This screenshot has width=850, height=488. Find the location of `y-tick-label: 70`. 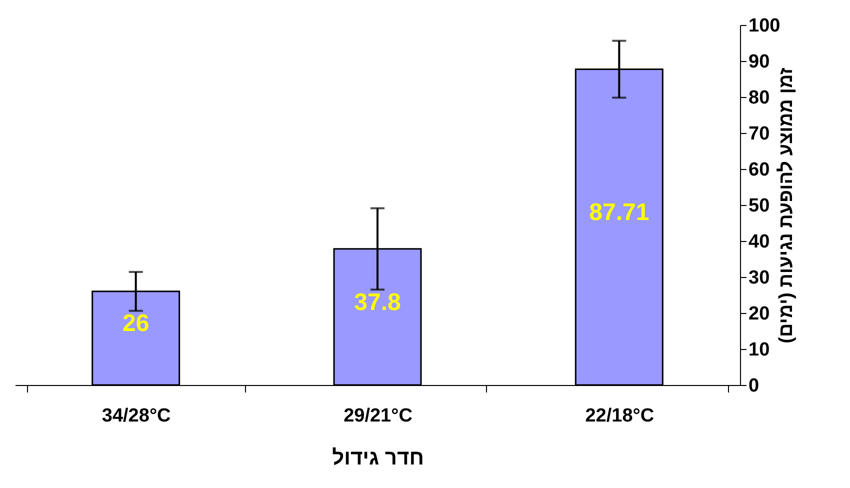

y-tick-label: 70 is located at coordinates (759, 134).